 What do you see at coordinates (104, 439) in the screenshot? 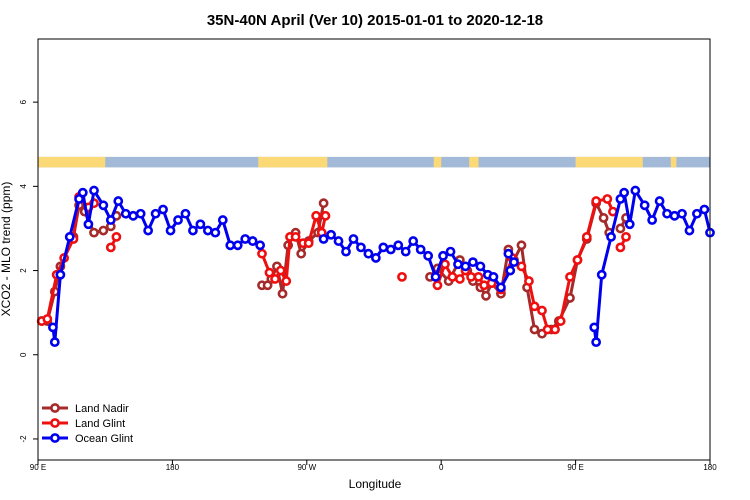
I see `legend-label: Ocean Glint` at bounding box center [104, 439].